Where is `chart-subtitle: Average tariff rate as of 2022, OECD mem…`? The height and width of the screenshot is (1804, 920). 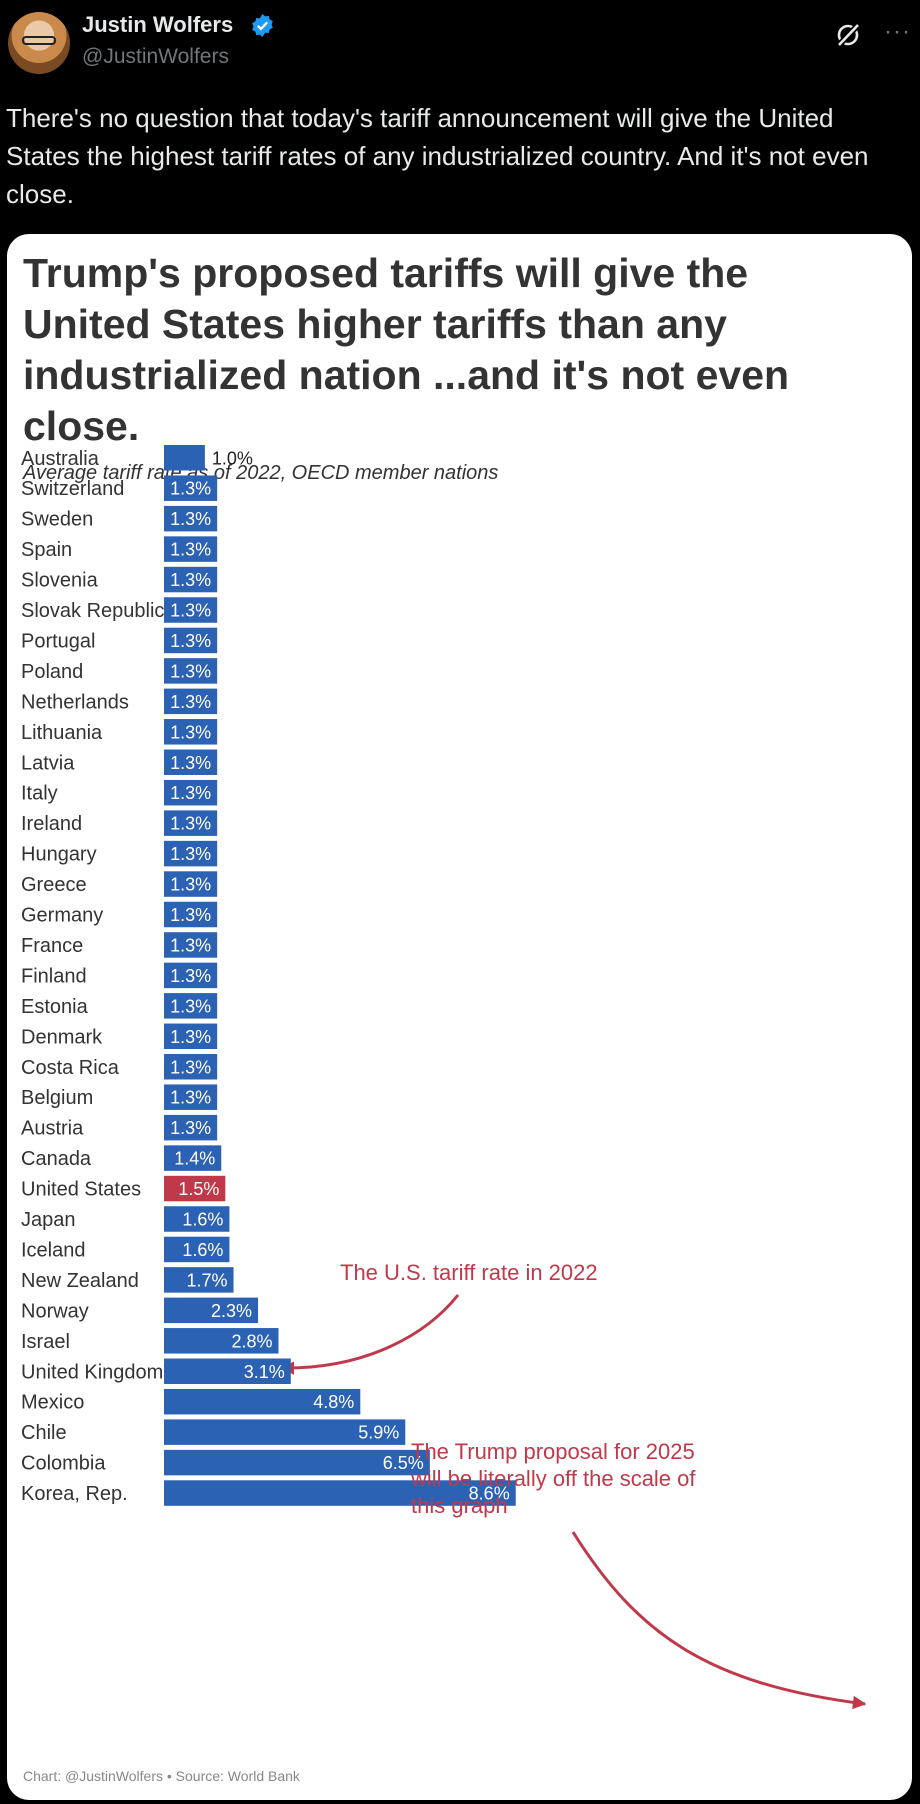
chart-subtitle: Average tariff rate as of 2022, OECD mem… is located at coordinates (261, 473).